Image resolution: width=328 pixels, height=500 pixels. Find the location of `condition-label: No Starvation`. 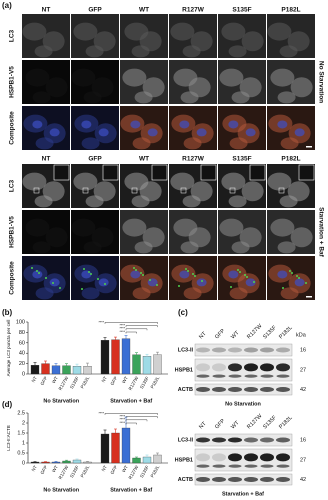

condition-label: No Starvation is located at coordinates (320, 82).